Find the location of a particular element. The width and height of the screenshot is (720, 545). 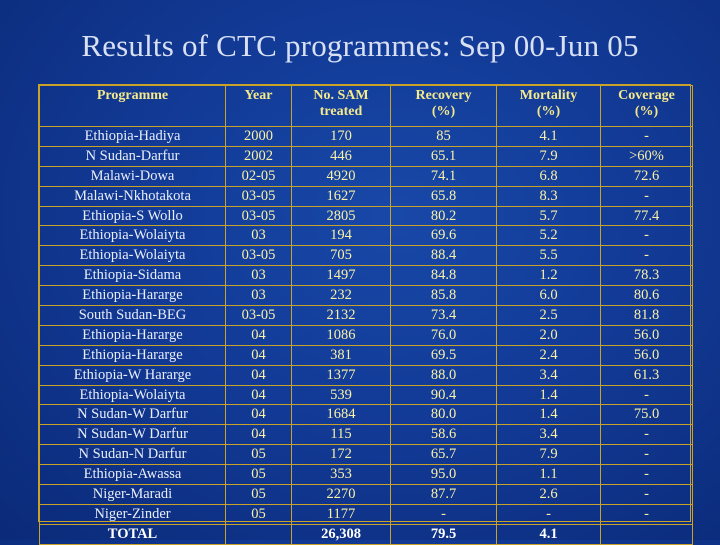

cell-sam-treated: 194 is located at coordinates (341, 236).